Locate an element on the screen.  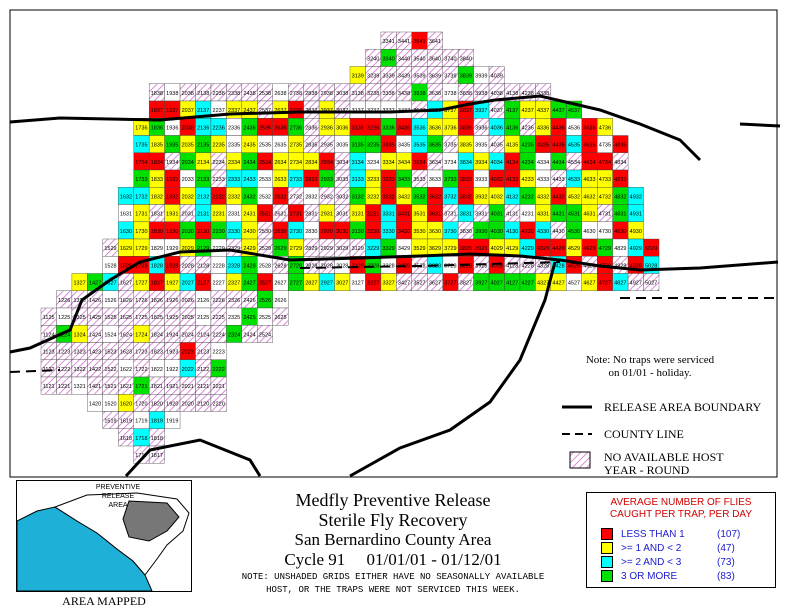
grid-cell-label: 2334 is located at coordinates (234, 163).